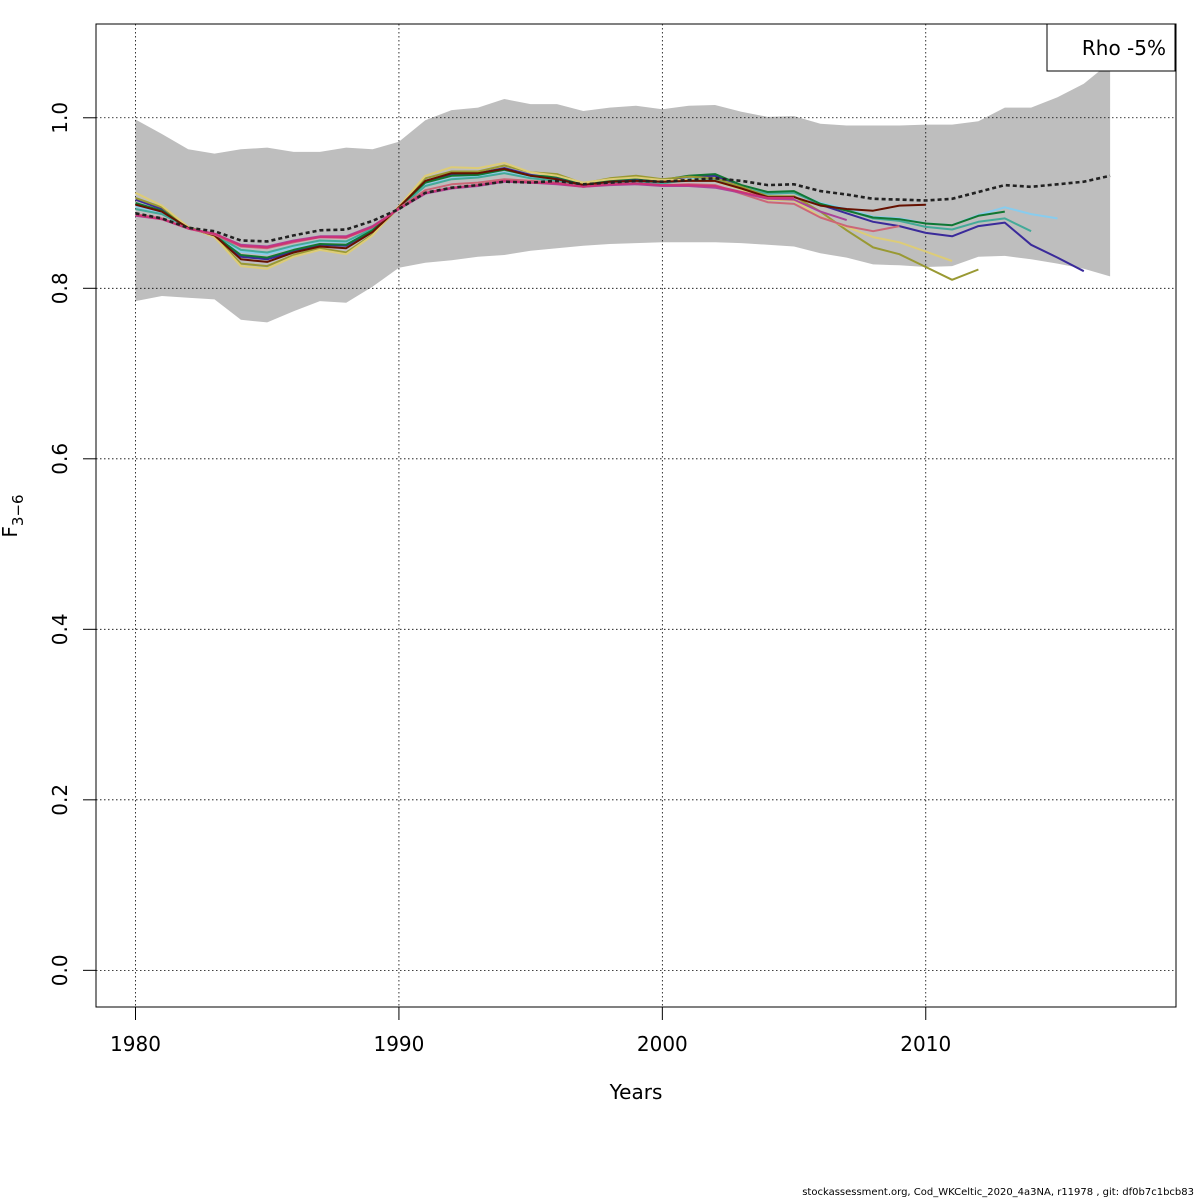  I want to click on legend: Rho -5%, so click(1111, 47).